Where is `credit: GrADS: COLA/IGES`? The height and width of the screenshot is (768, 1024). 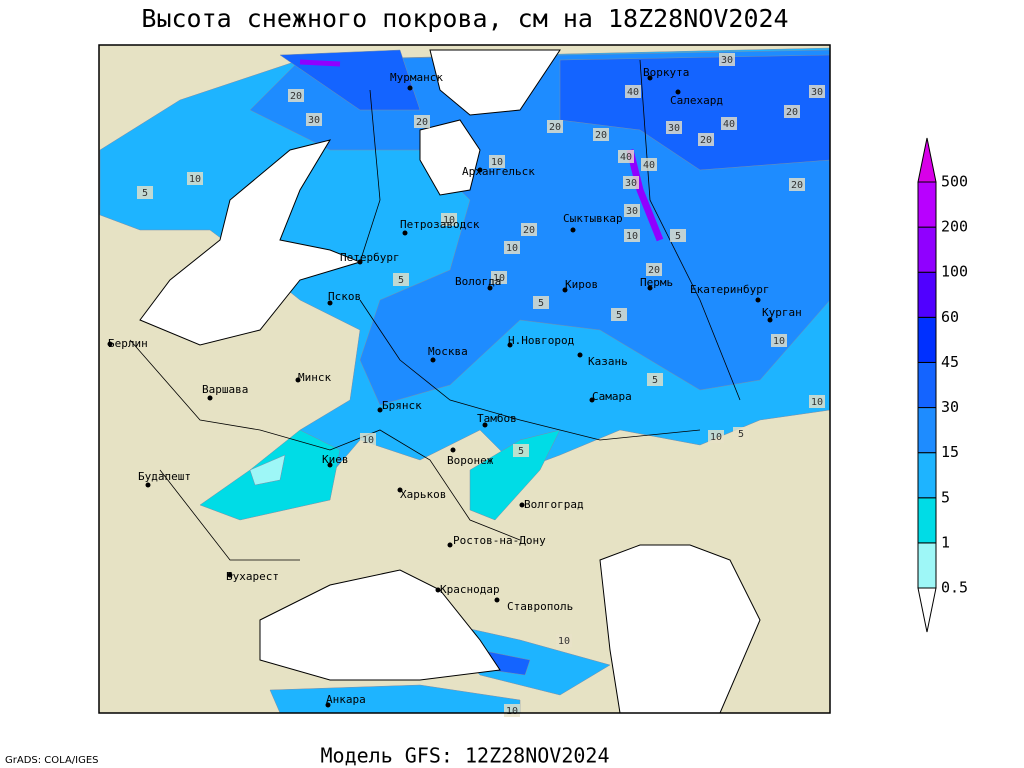 credit: GrADS: COLA/IGES is located at coordinates (52, 760).